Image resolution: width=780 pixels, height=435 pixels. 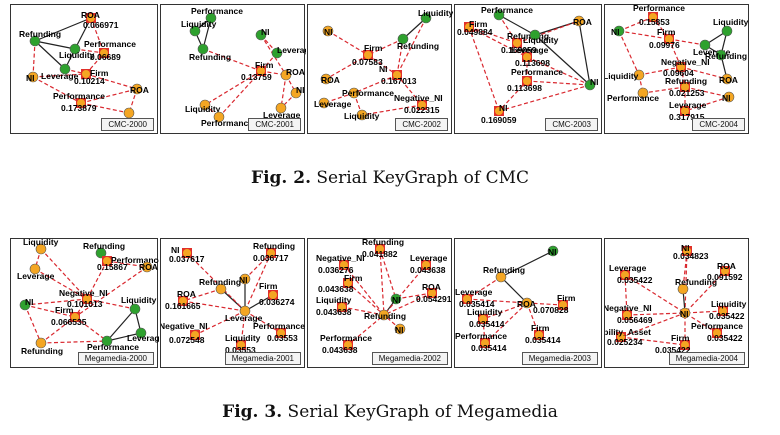 I want to click on graph-node: NI 0.167013, so click(x=398, y=75).